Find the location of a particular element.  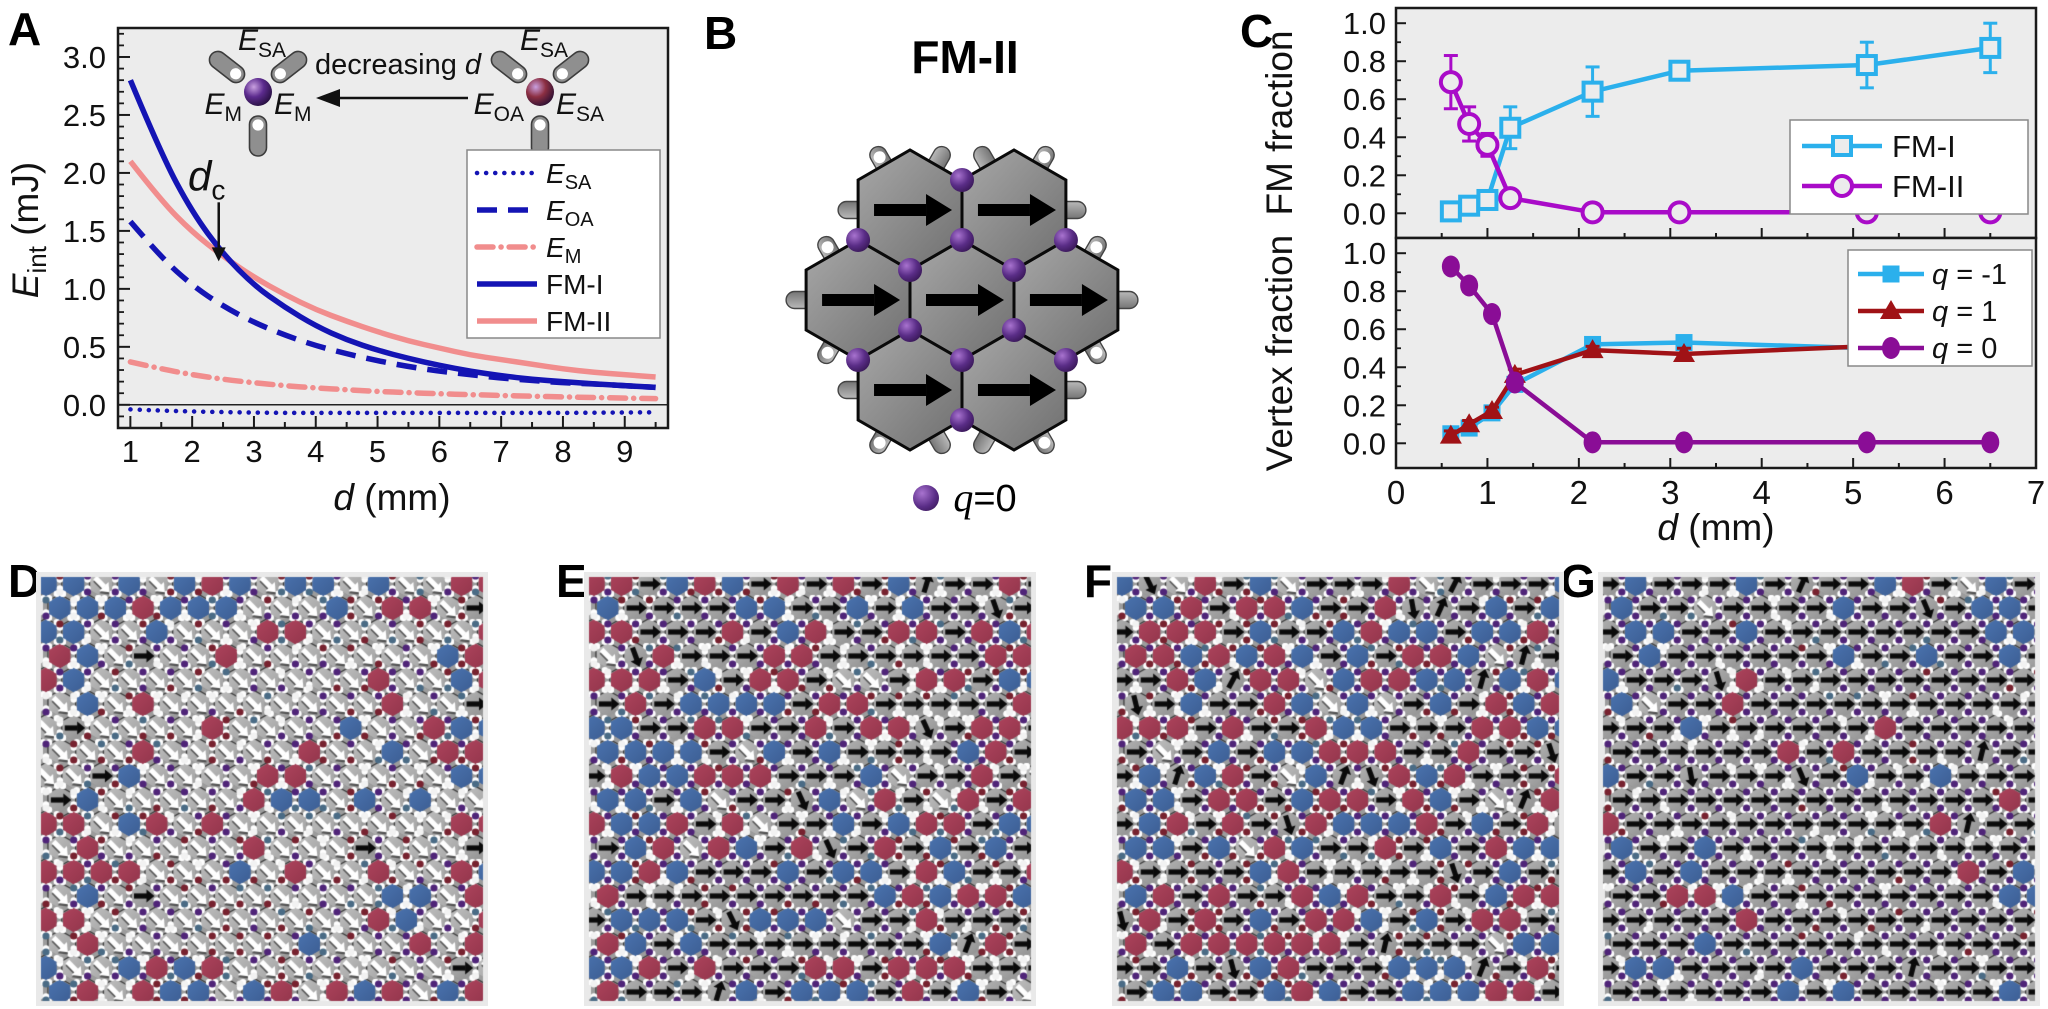

q0-vertex-spheres is located at coordinates (962, 300).